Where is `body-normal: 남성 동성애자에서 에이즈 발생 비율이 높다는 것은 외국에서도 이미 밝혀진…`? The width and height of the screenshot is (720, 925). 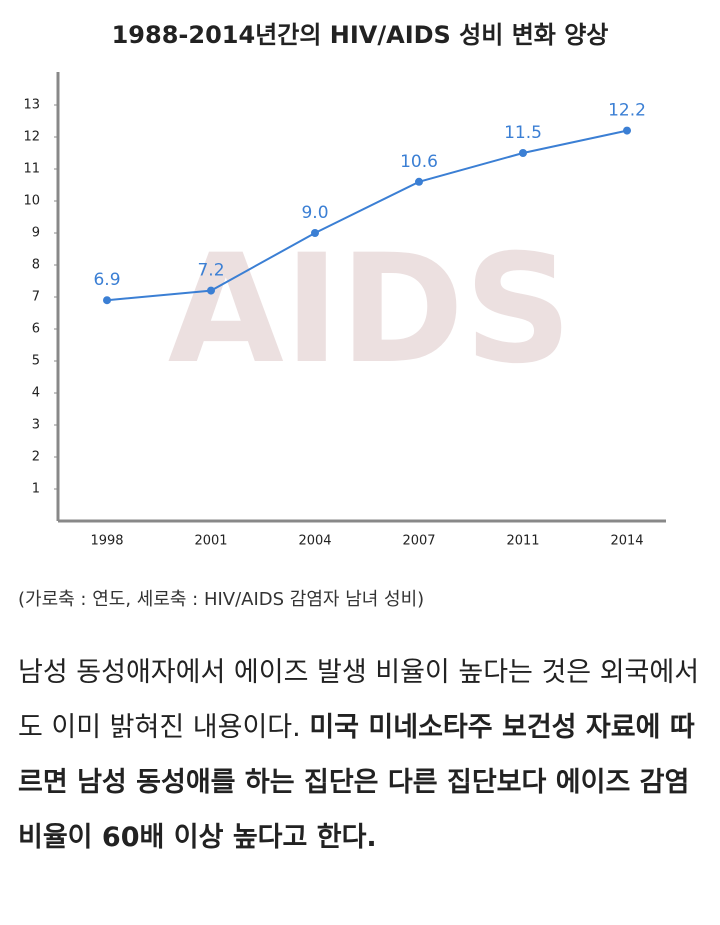 body-normal: 남성 동성애자에서 에이즈 발생 비율이 높다는 것은 외국에서도 이미 밝혀진… is located at coordinates (359, 700).